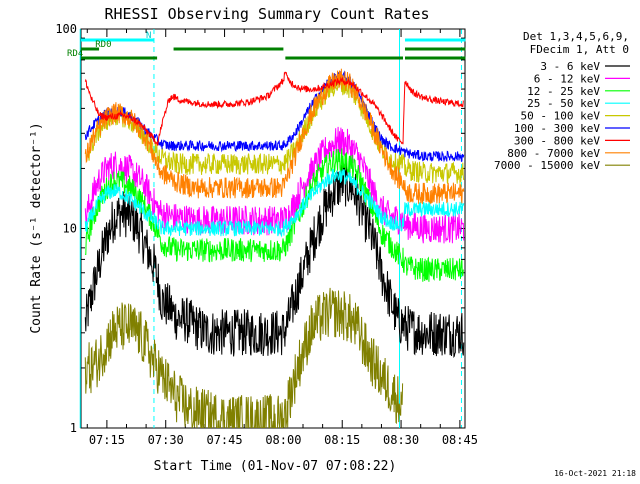 The image size is (640, 484). What do you see at coordinates (561, 116) in the screenshot?
I see `legend-label-4: 50 - 100 keV` at bounding box center [561, 116].